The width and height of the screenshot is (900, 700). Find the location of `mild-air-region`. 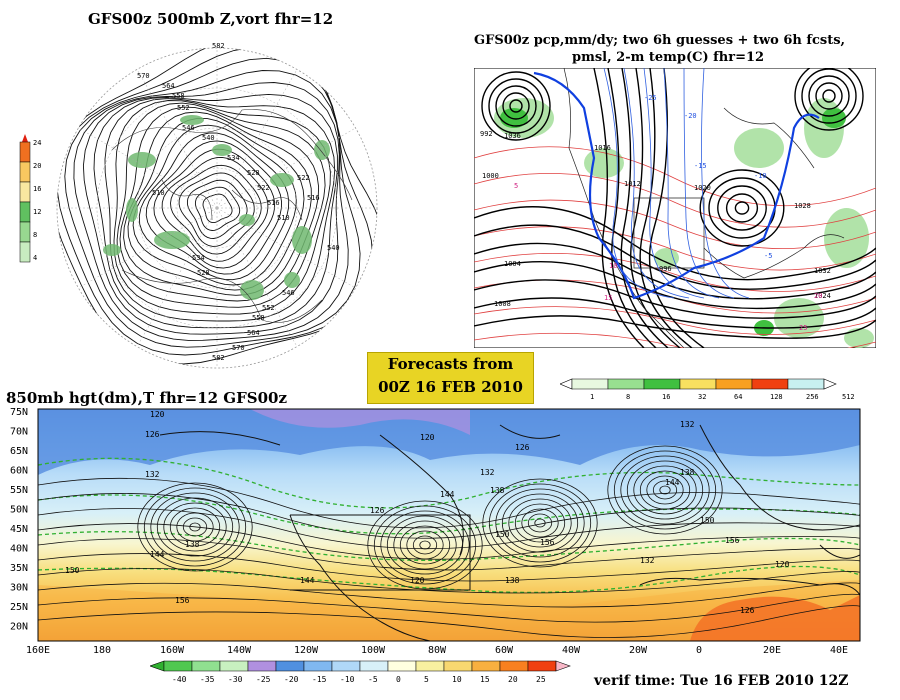

mild-air-region is located at coordinates (449, 610).